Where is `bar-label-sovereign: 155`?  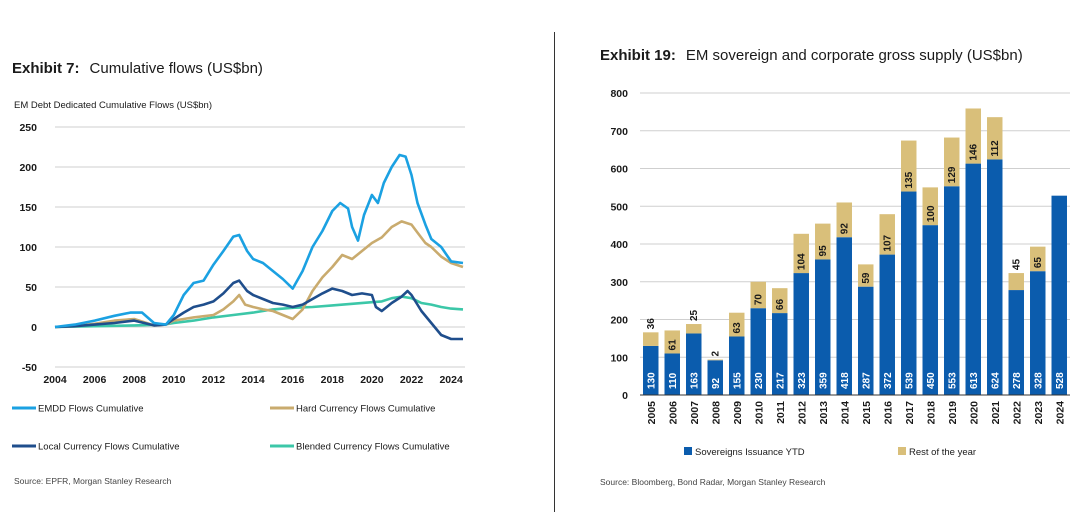
bar-label-sovereign: 155 is located at coordinates (737, 380).